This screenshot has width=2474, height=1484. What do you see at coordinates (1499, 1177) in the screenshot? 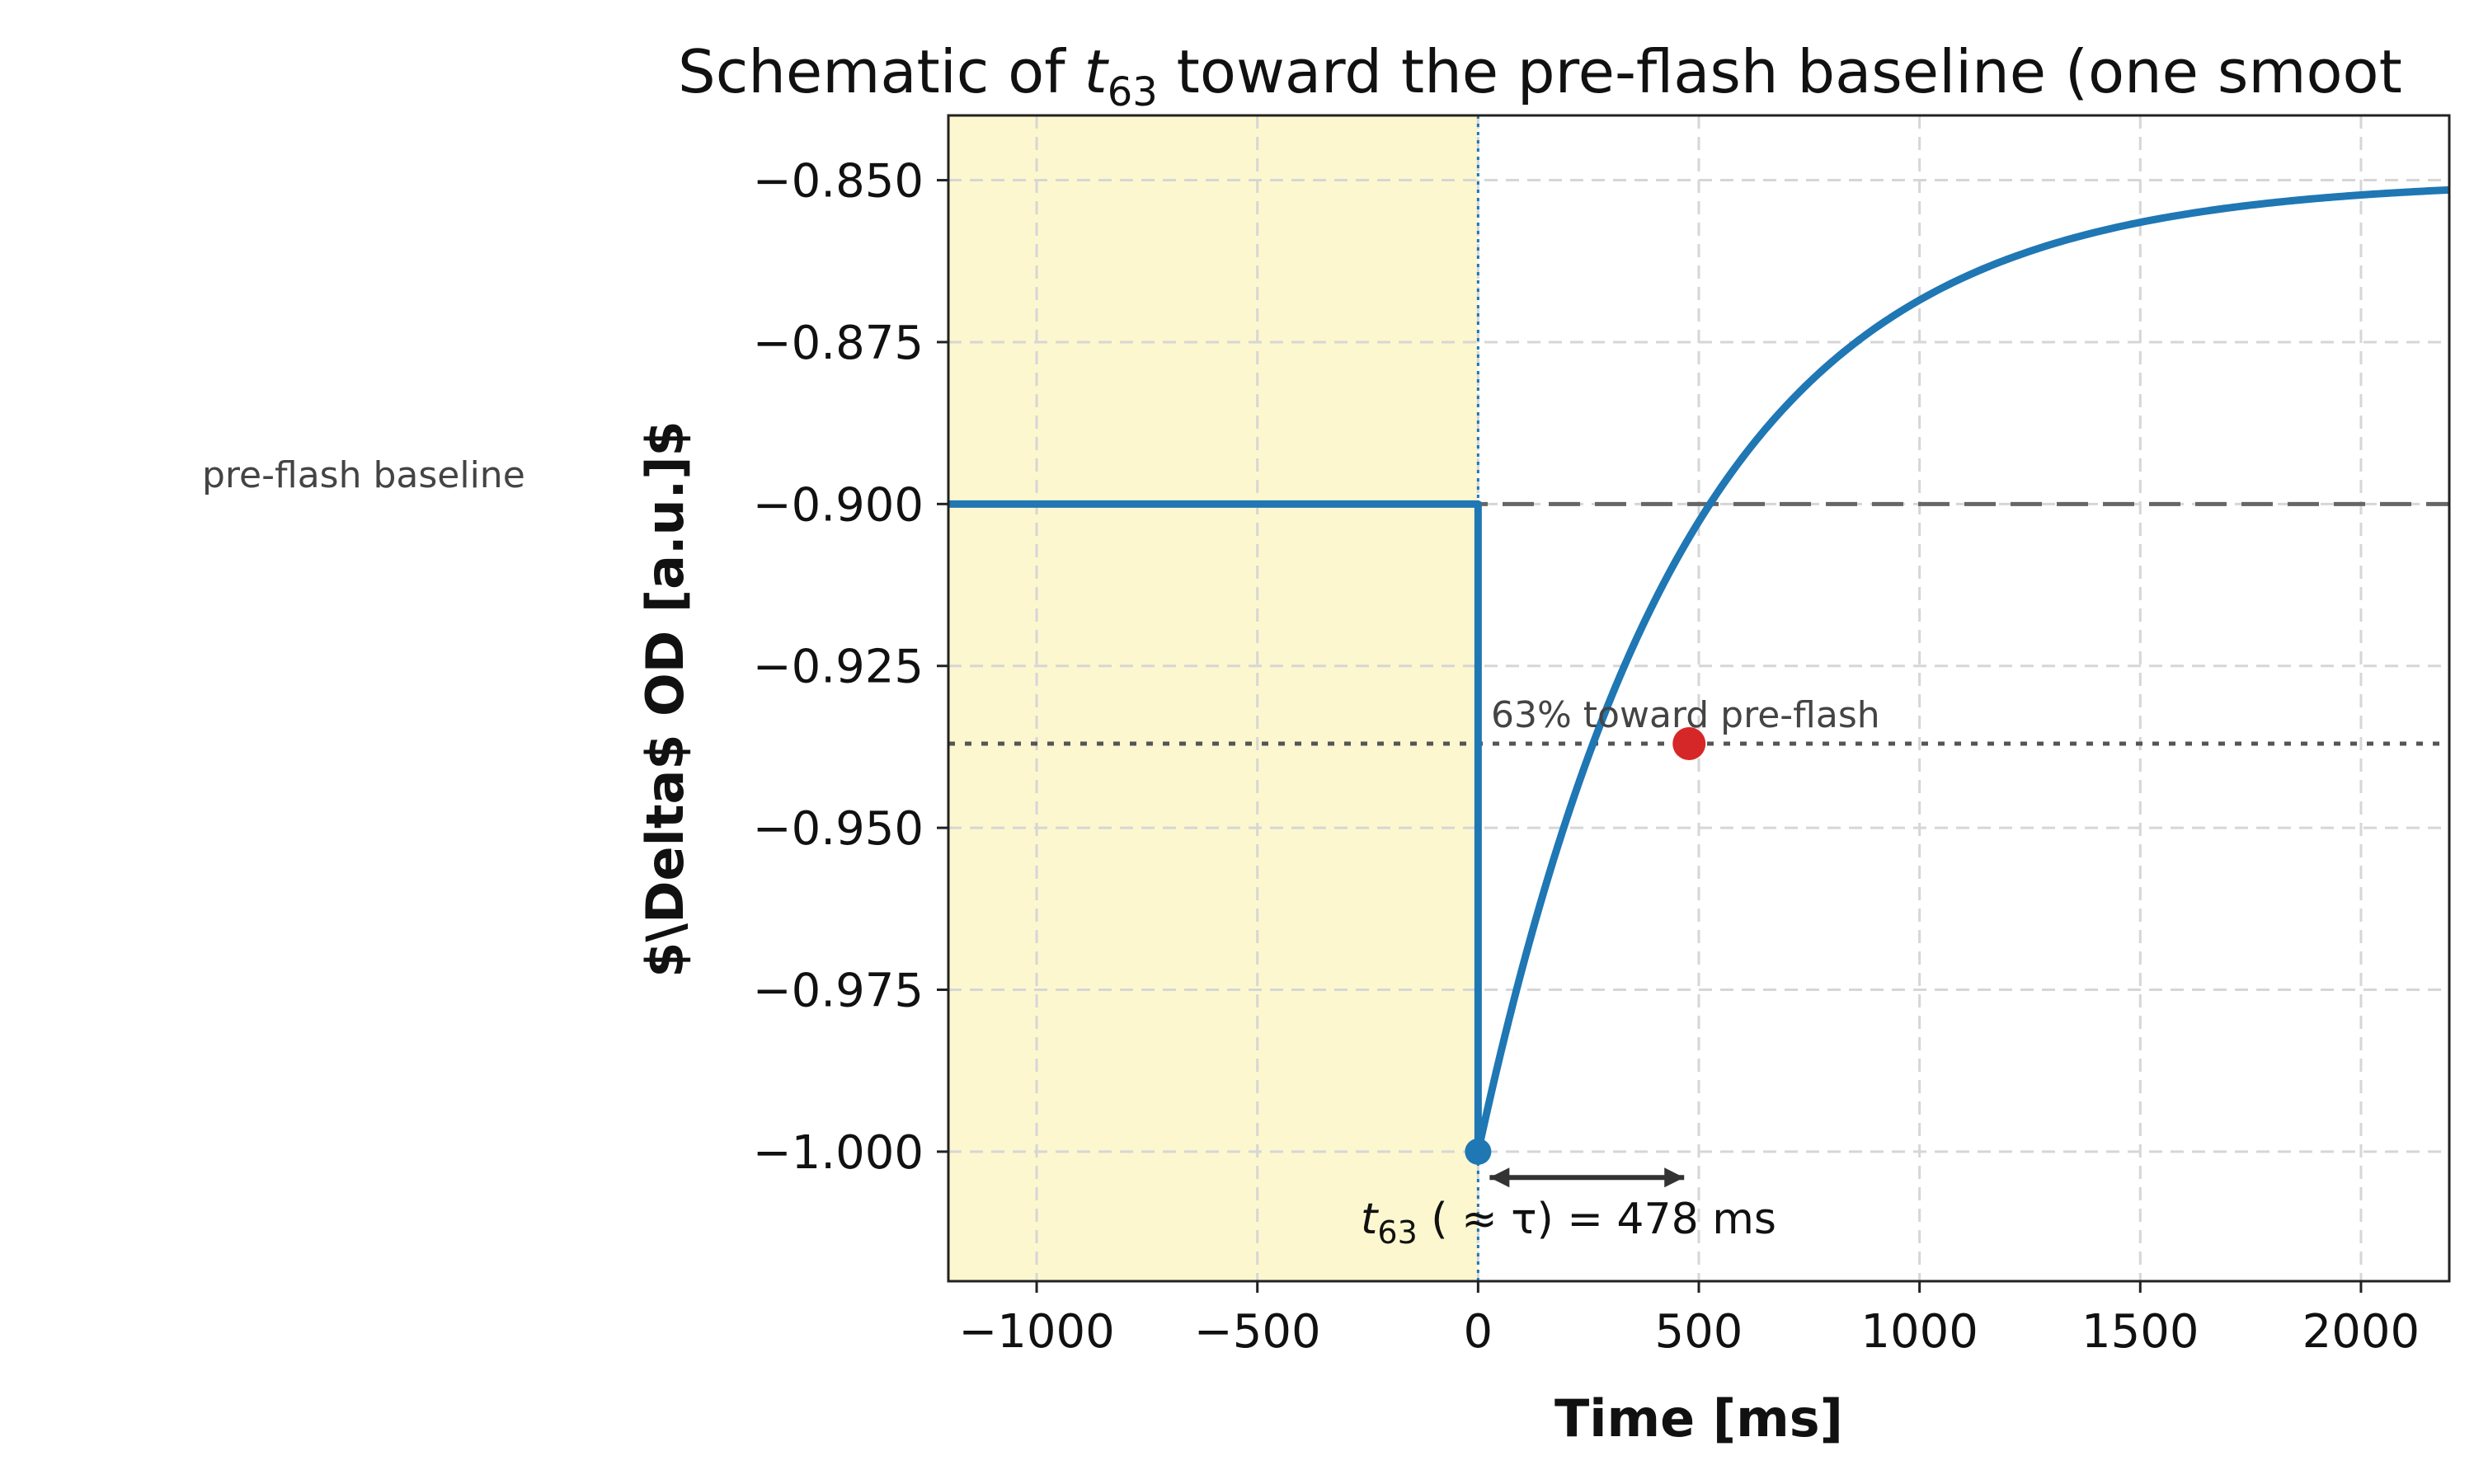
I see `t63-arrow-head-left` at bounding box center [1499, 1177].